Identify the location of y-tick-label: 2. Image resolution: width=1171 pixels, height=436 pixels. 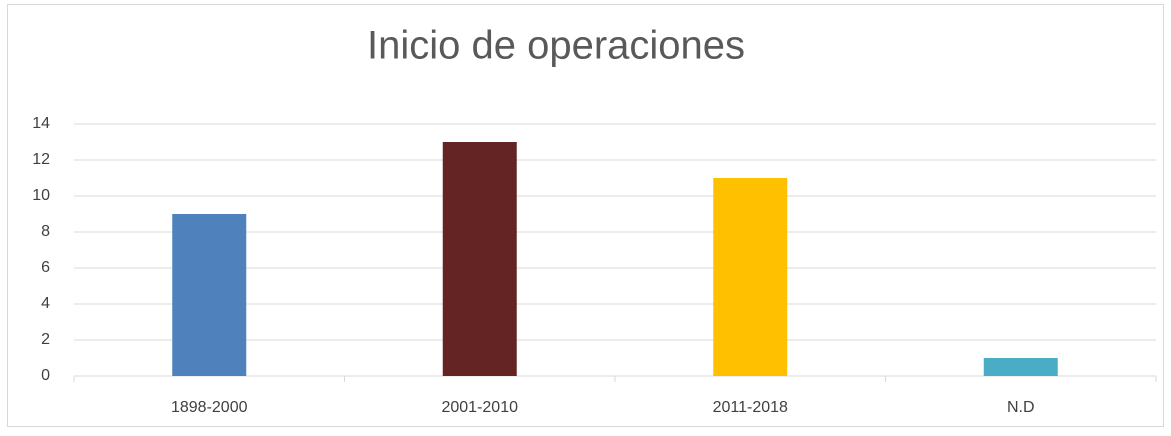
(45, 339).